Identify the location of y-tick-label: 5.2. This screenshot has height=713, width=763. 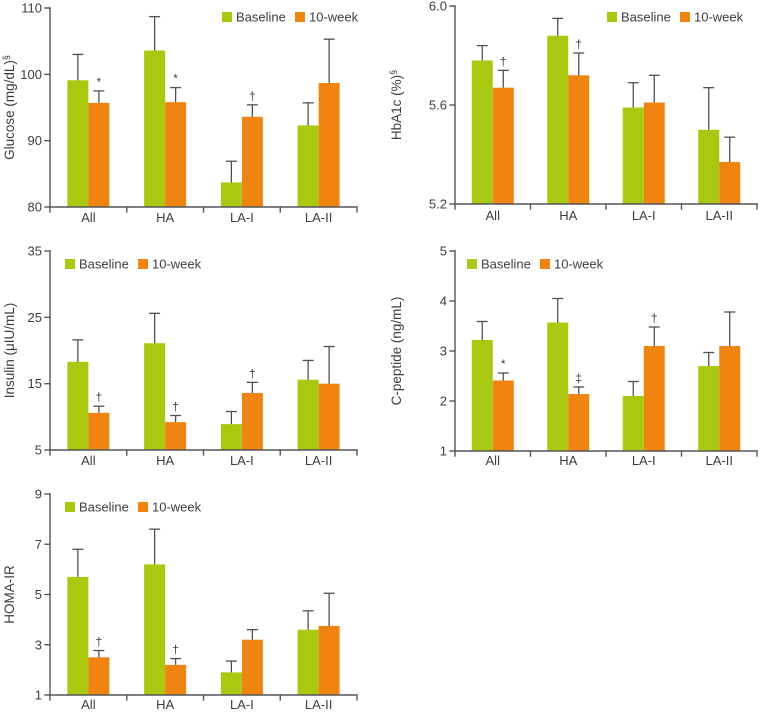
(438, 204).